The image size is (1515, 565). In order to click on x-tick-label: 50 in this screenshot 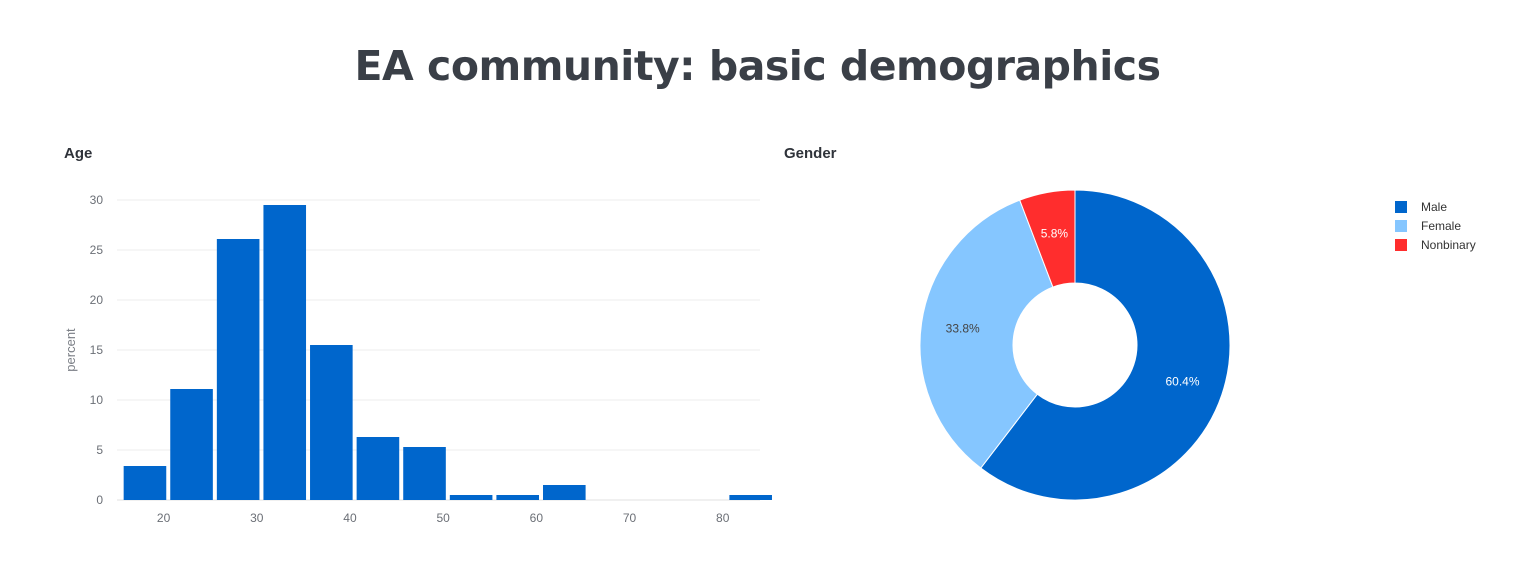, I will do `click(443, 518)`.